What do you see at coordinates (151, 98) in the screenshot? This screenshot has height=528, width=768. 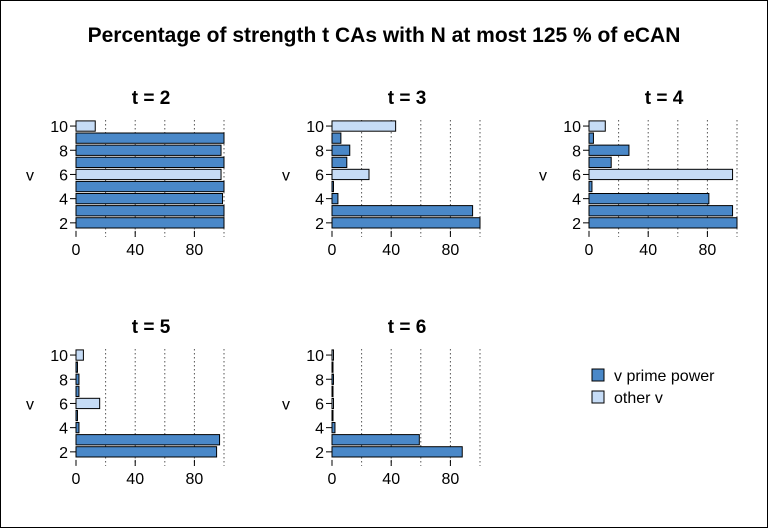 I see `panel-title: t = 2` at bounding box center [151, 98].